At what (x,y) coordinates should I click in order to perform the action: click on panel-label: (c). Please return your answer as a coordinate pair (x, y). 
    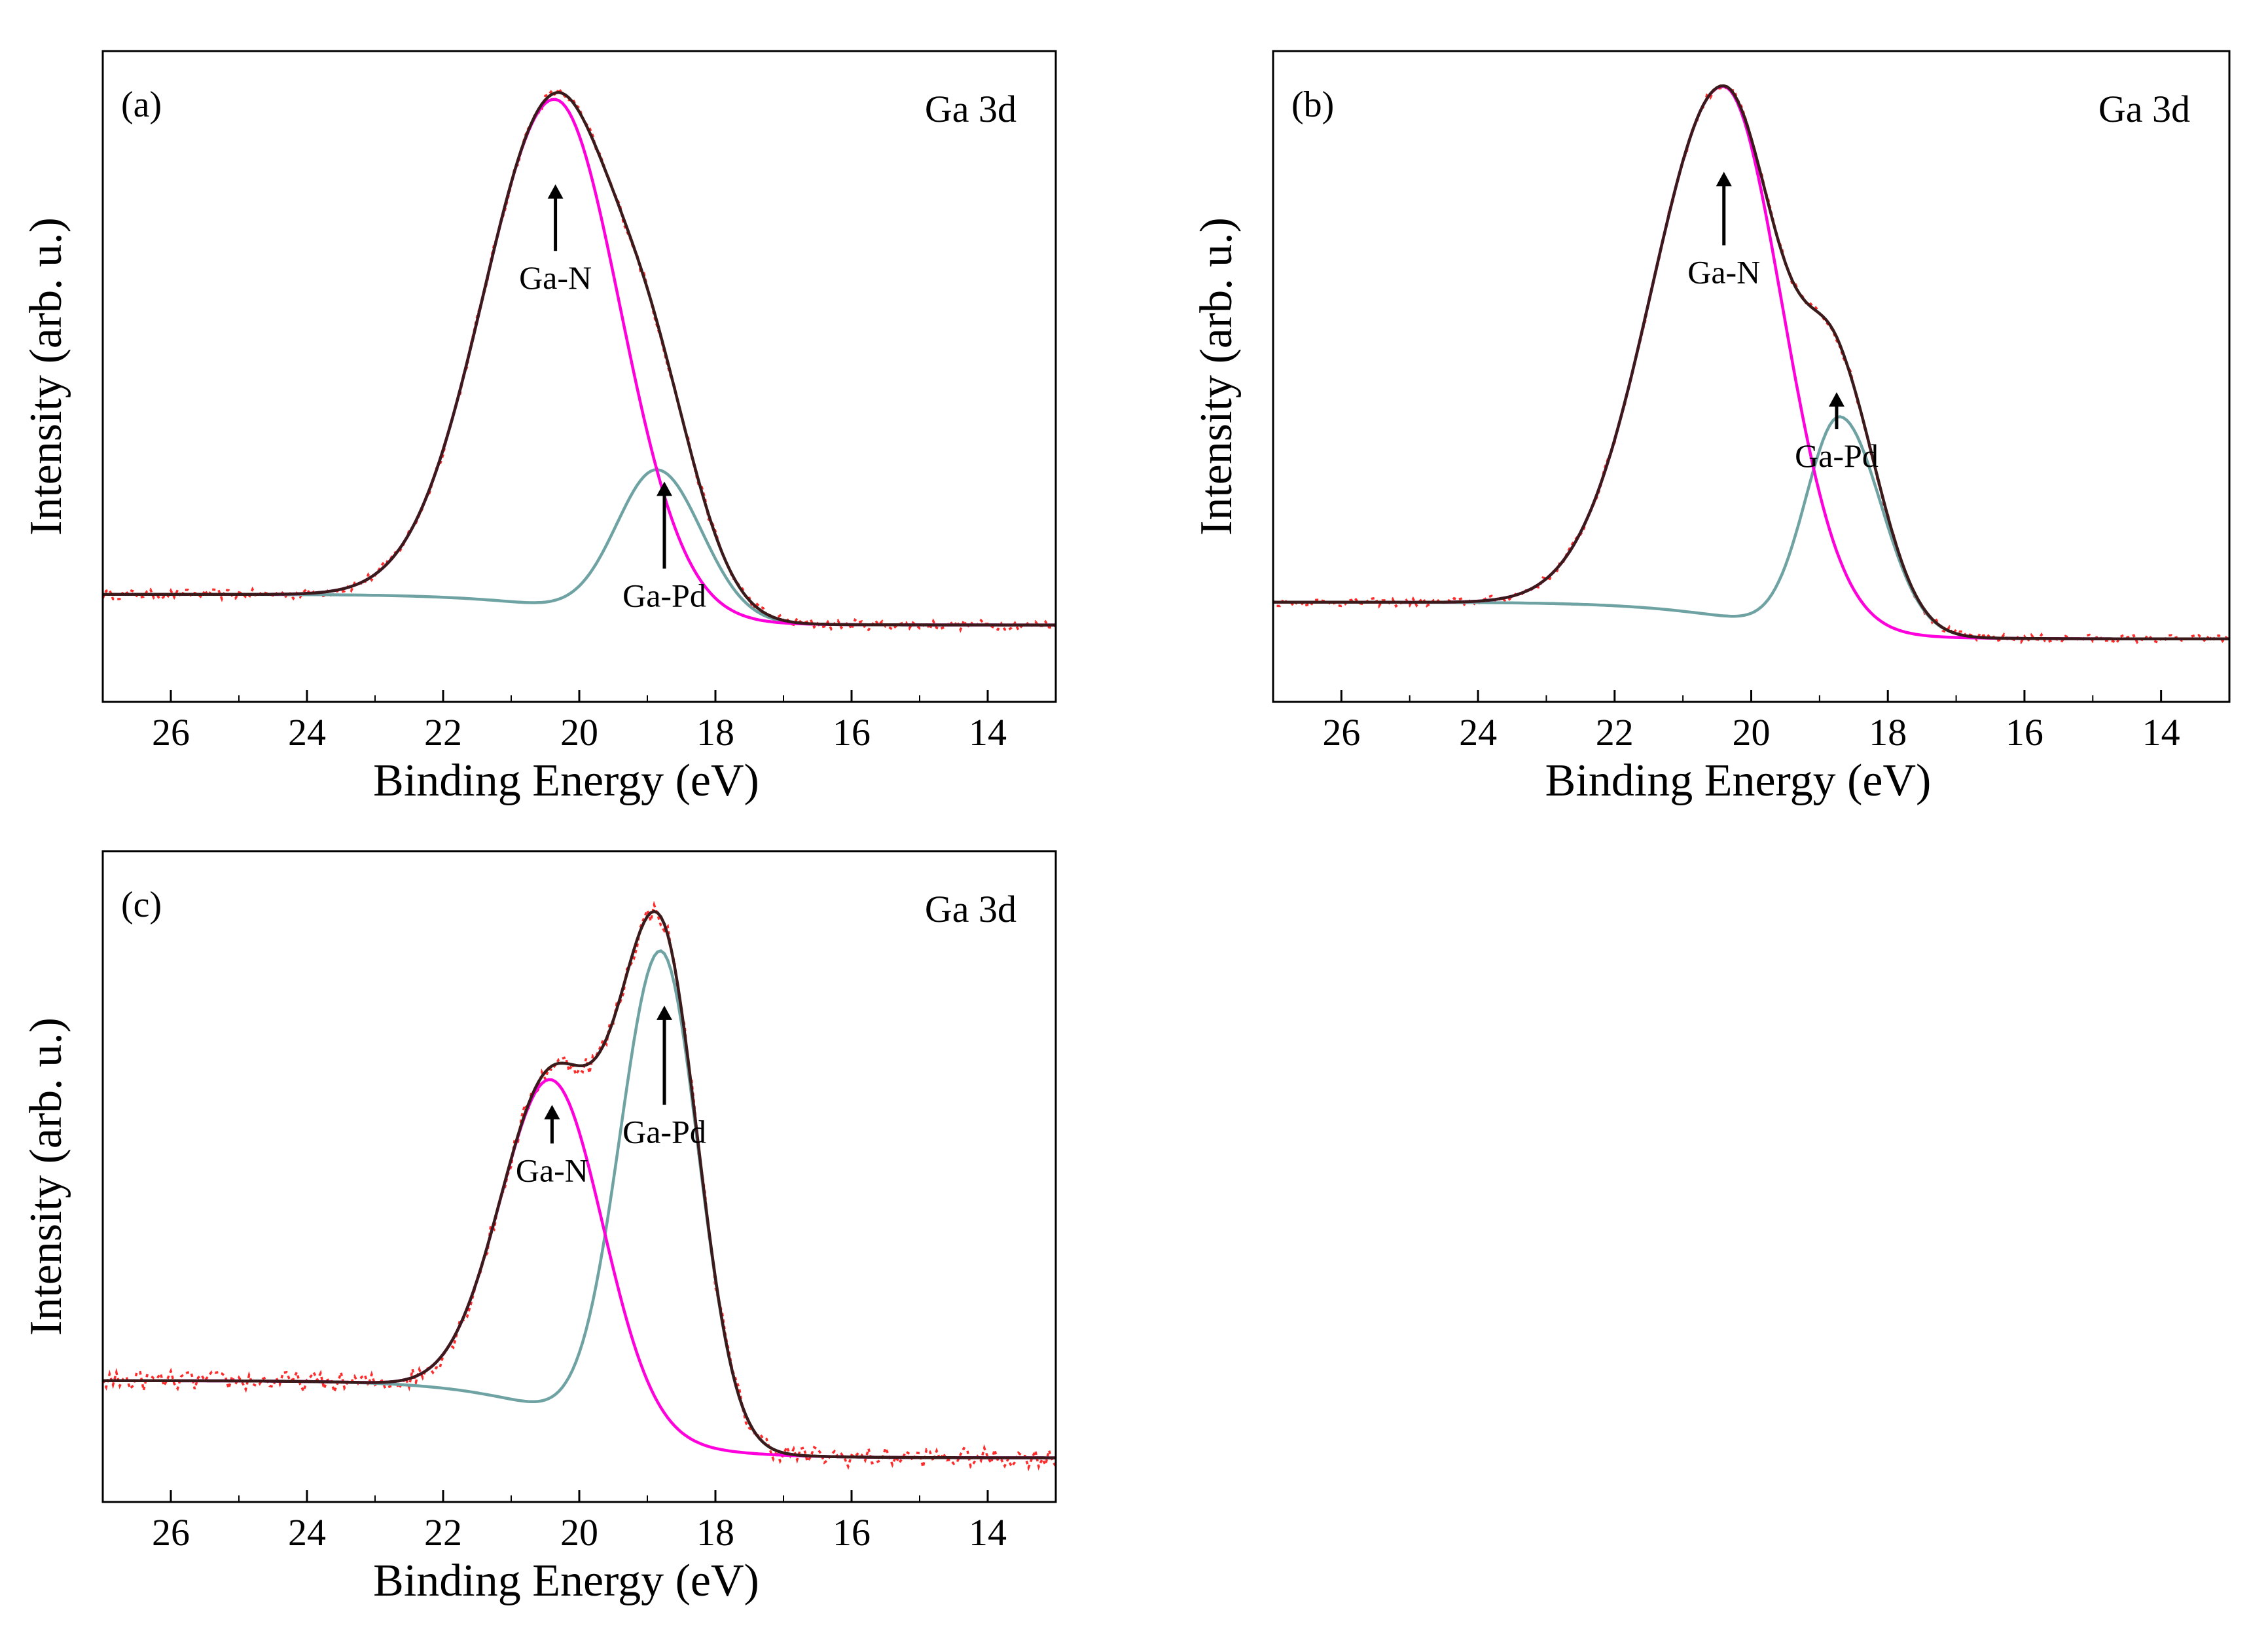
    Looking at the image, I should click on (141, 905).